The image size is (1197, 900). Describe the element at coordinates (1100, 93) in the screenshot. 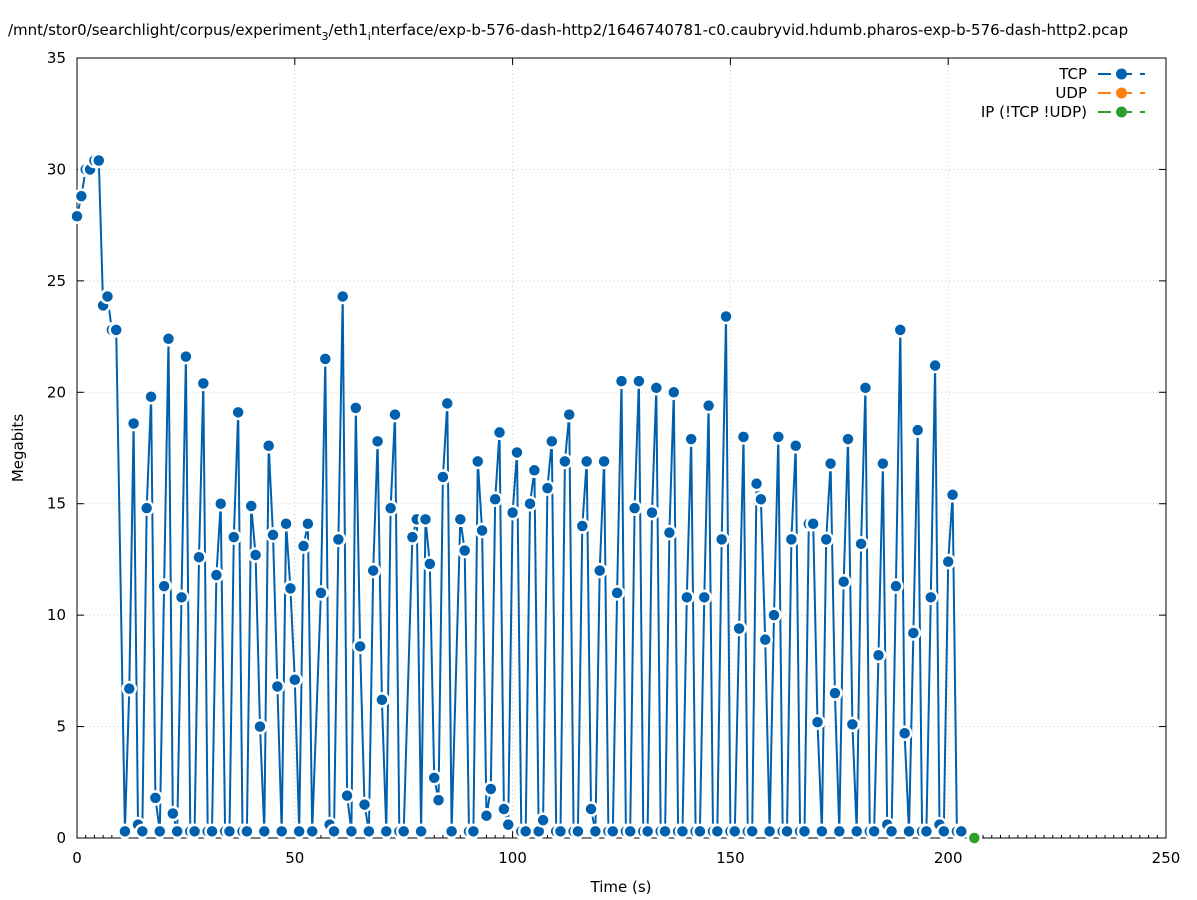

I see `legend-item: UDP` at that location.